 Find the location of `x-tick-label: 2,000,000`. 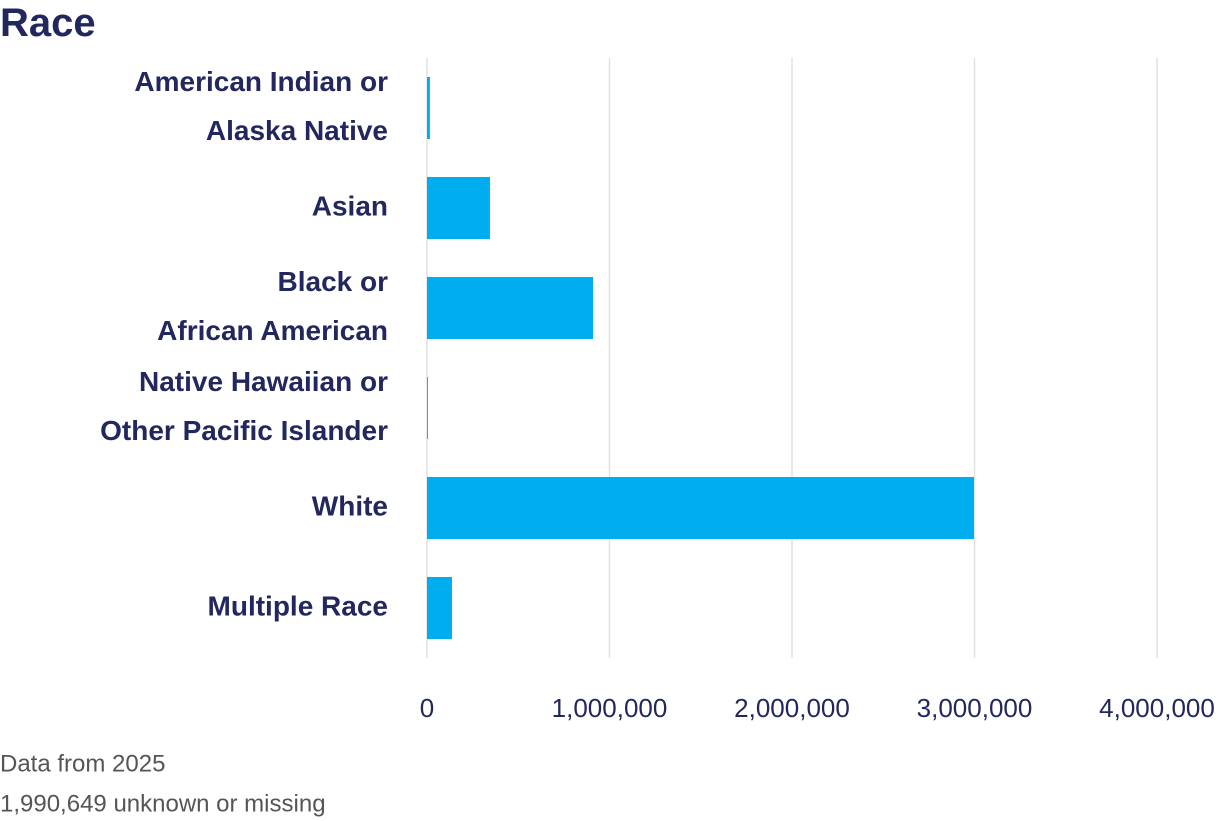

x-tick-label: 2,000,000 is located at coordinates (792, 708).